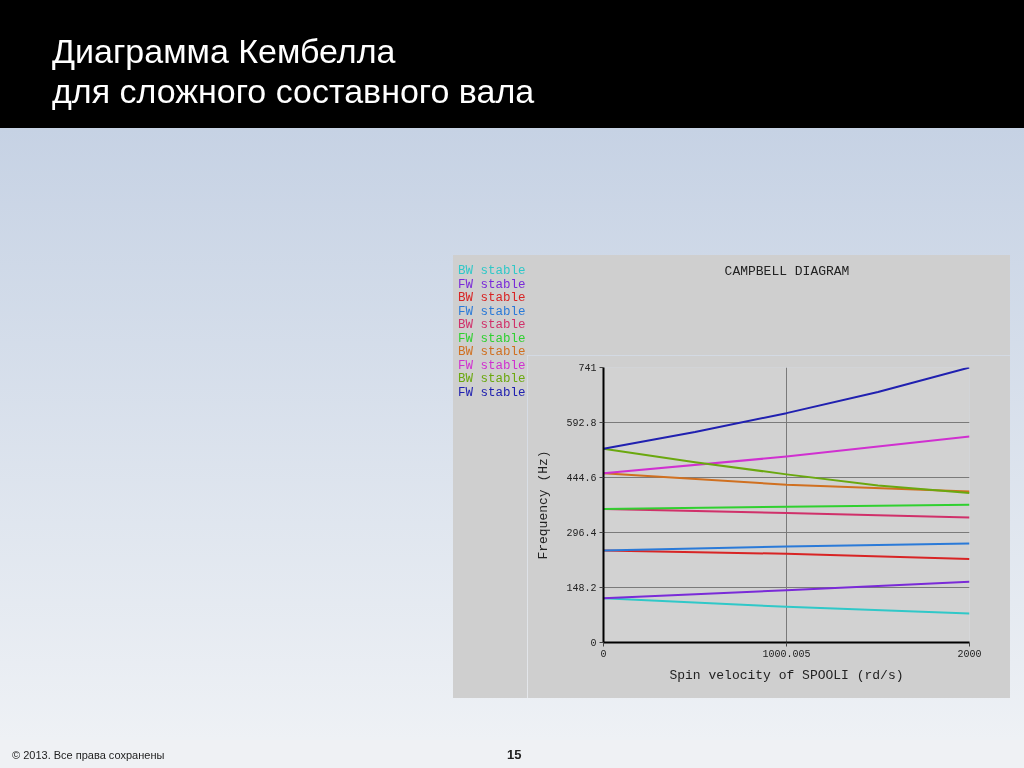 The height and width of the screenshot is (768, 1024). Describe the element at coordinates (603, 654) in the screenshot. I see `x-tick-label: 0` at that location.